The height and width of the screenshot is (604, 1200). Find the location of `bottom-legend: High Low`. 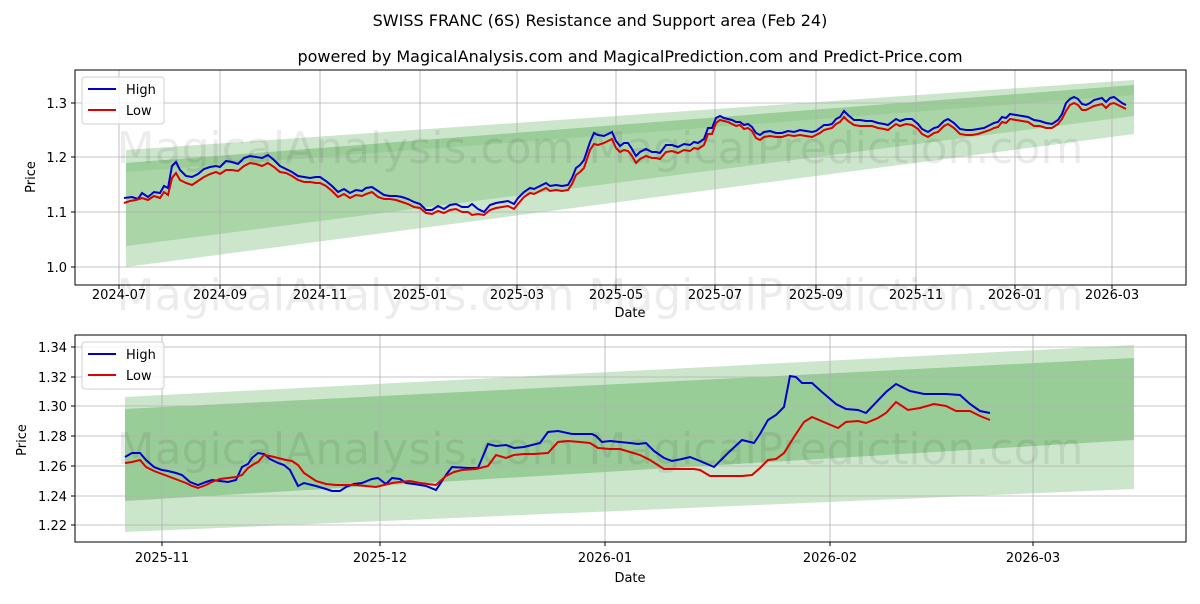

bottom-legend: High Low is located at coordinates (123, 365).